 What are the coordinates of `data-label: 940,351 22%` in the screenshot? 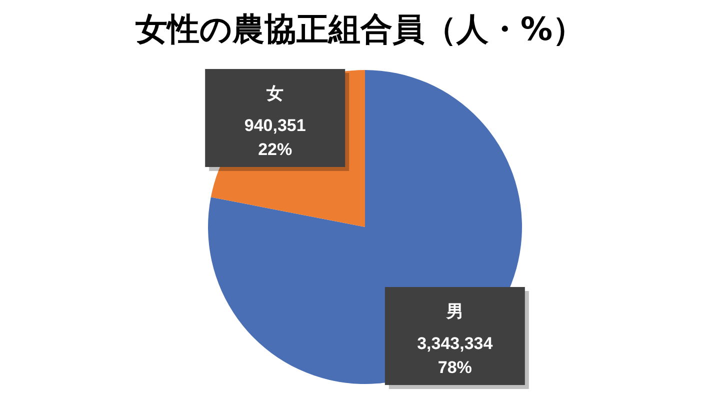 It's located at (275, 137).